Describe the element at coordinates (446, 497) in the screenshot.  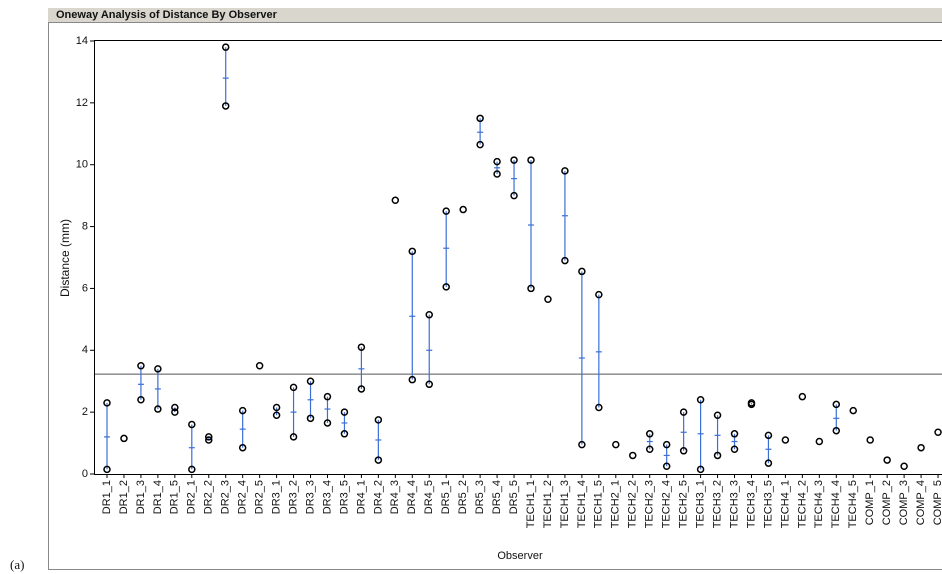
I see `x-tick-label: DR5_1` at that location.